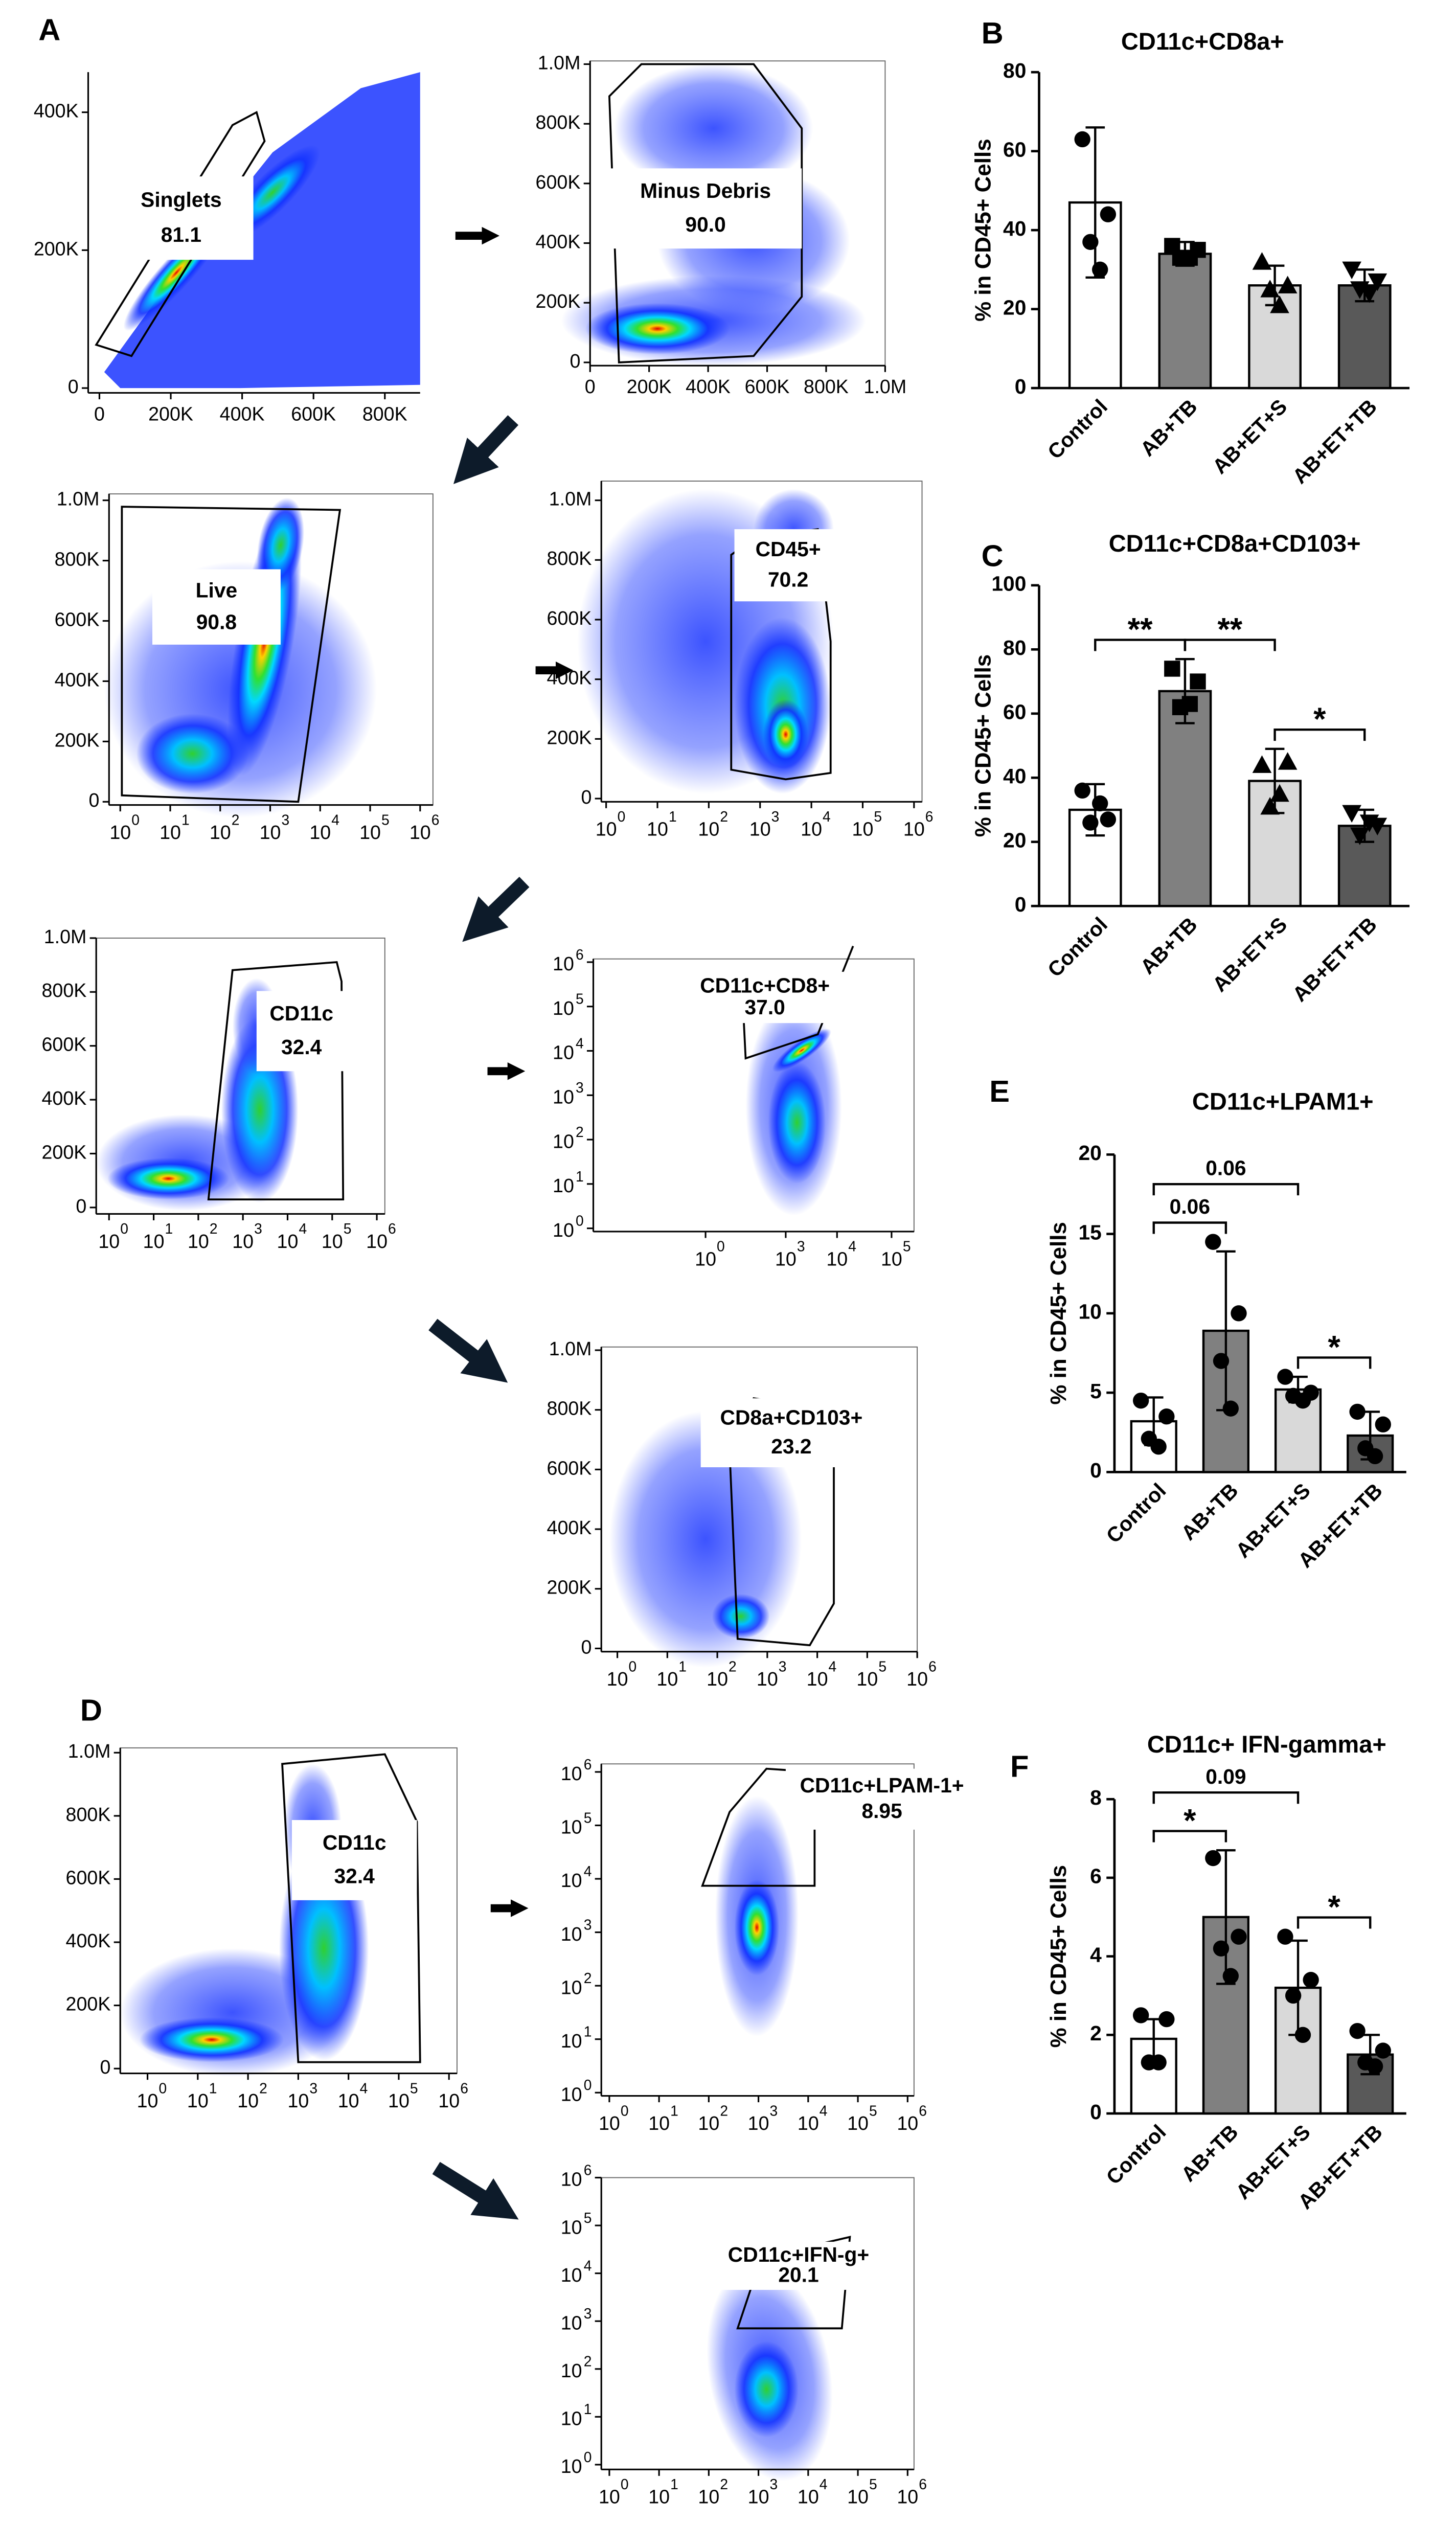  What do you see at coordinates (789, 549) in the screenshot?
I see `gate-name: CD45+` at bounding box center [789, 549].